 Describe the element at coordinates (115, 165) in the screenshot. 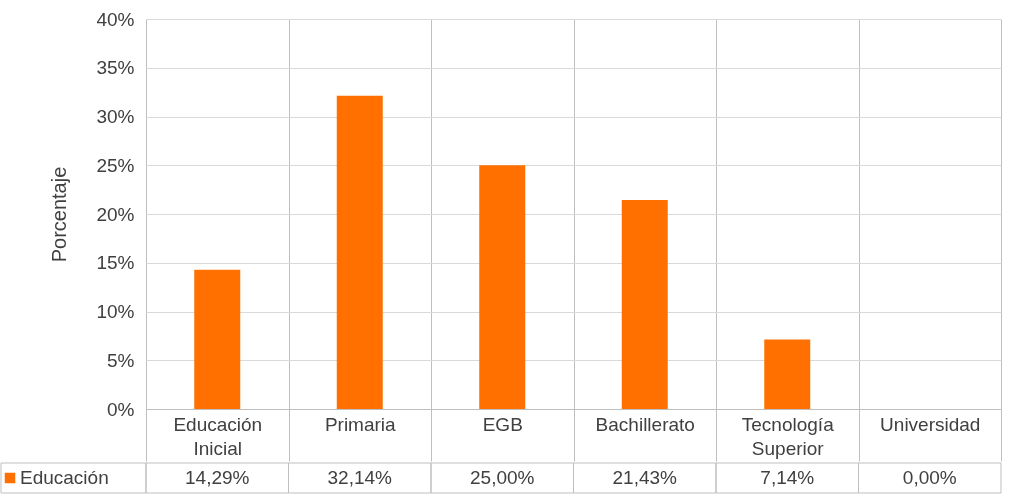

I see `y-tick-label: 25%` at that location.